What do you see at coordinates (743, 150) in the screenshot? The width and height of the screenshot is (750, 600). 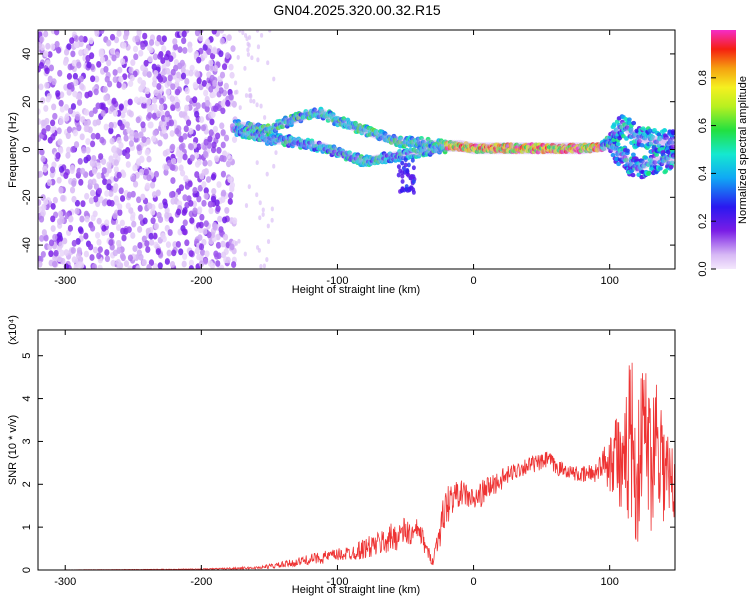 I see `colorbar-label: Normalized spectral amplitude` at bounding box center [743, 150].